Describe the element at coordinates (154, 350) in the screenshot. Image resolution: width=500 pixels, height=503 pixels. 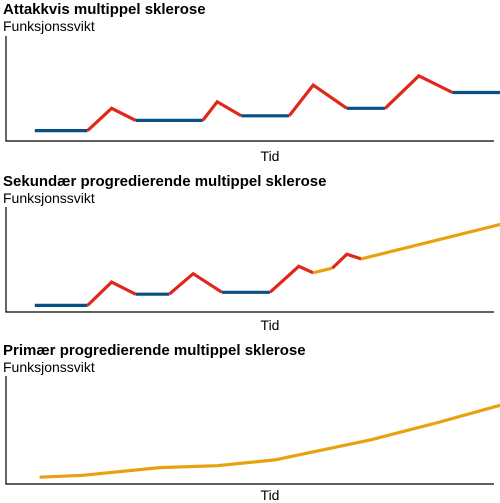
I see `chart-title: Primær progredierende multippel sklerose` at that location.